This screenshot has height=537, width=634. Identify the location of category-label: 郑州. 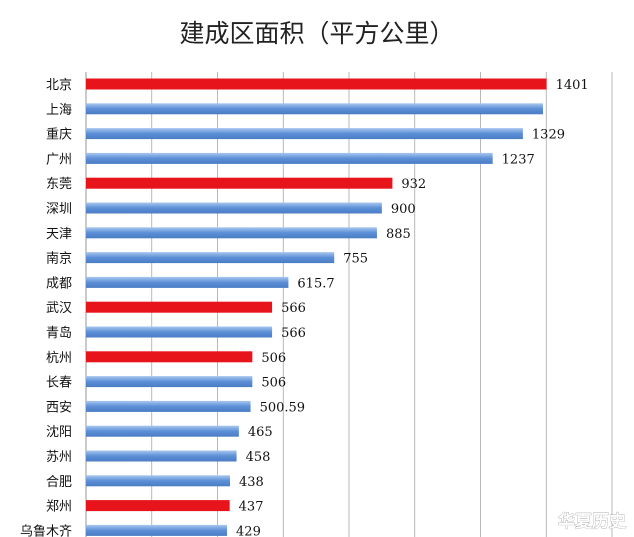
(59, 507).